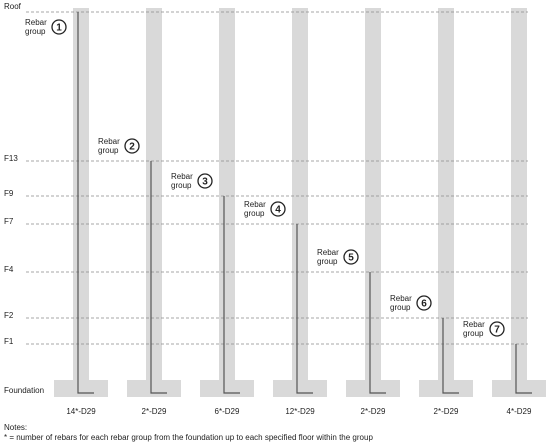 Image resolution: width=550 pixels, height=447 pixels. I want to click on notes-title: Notes:, so click(16, 427).